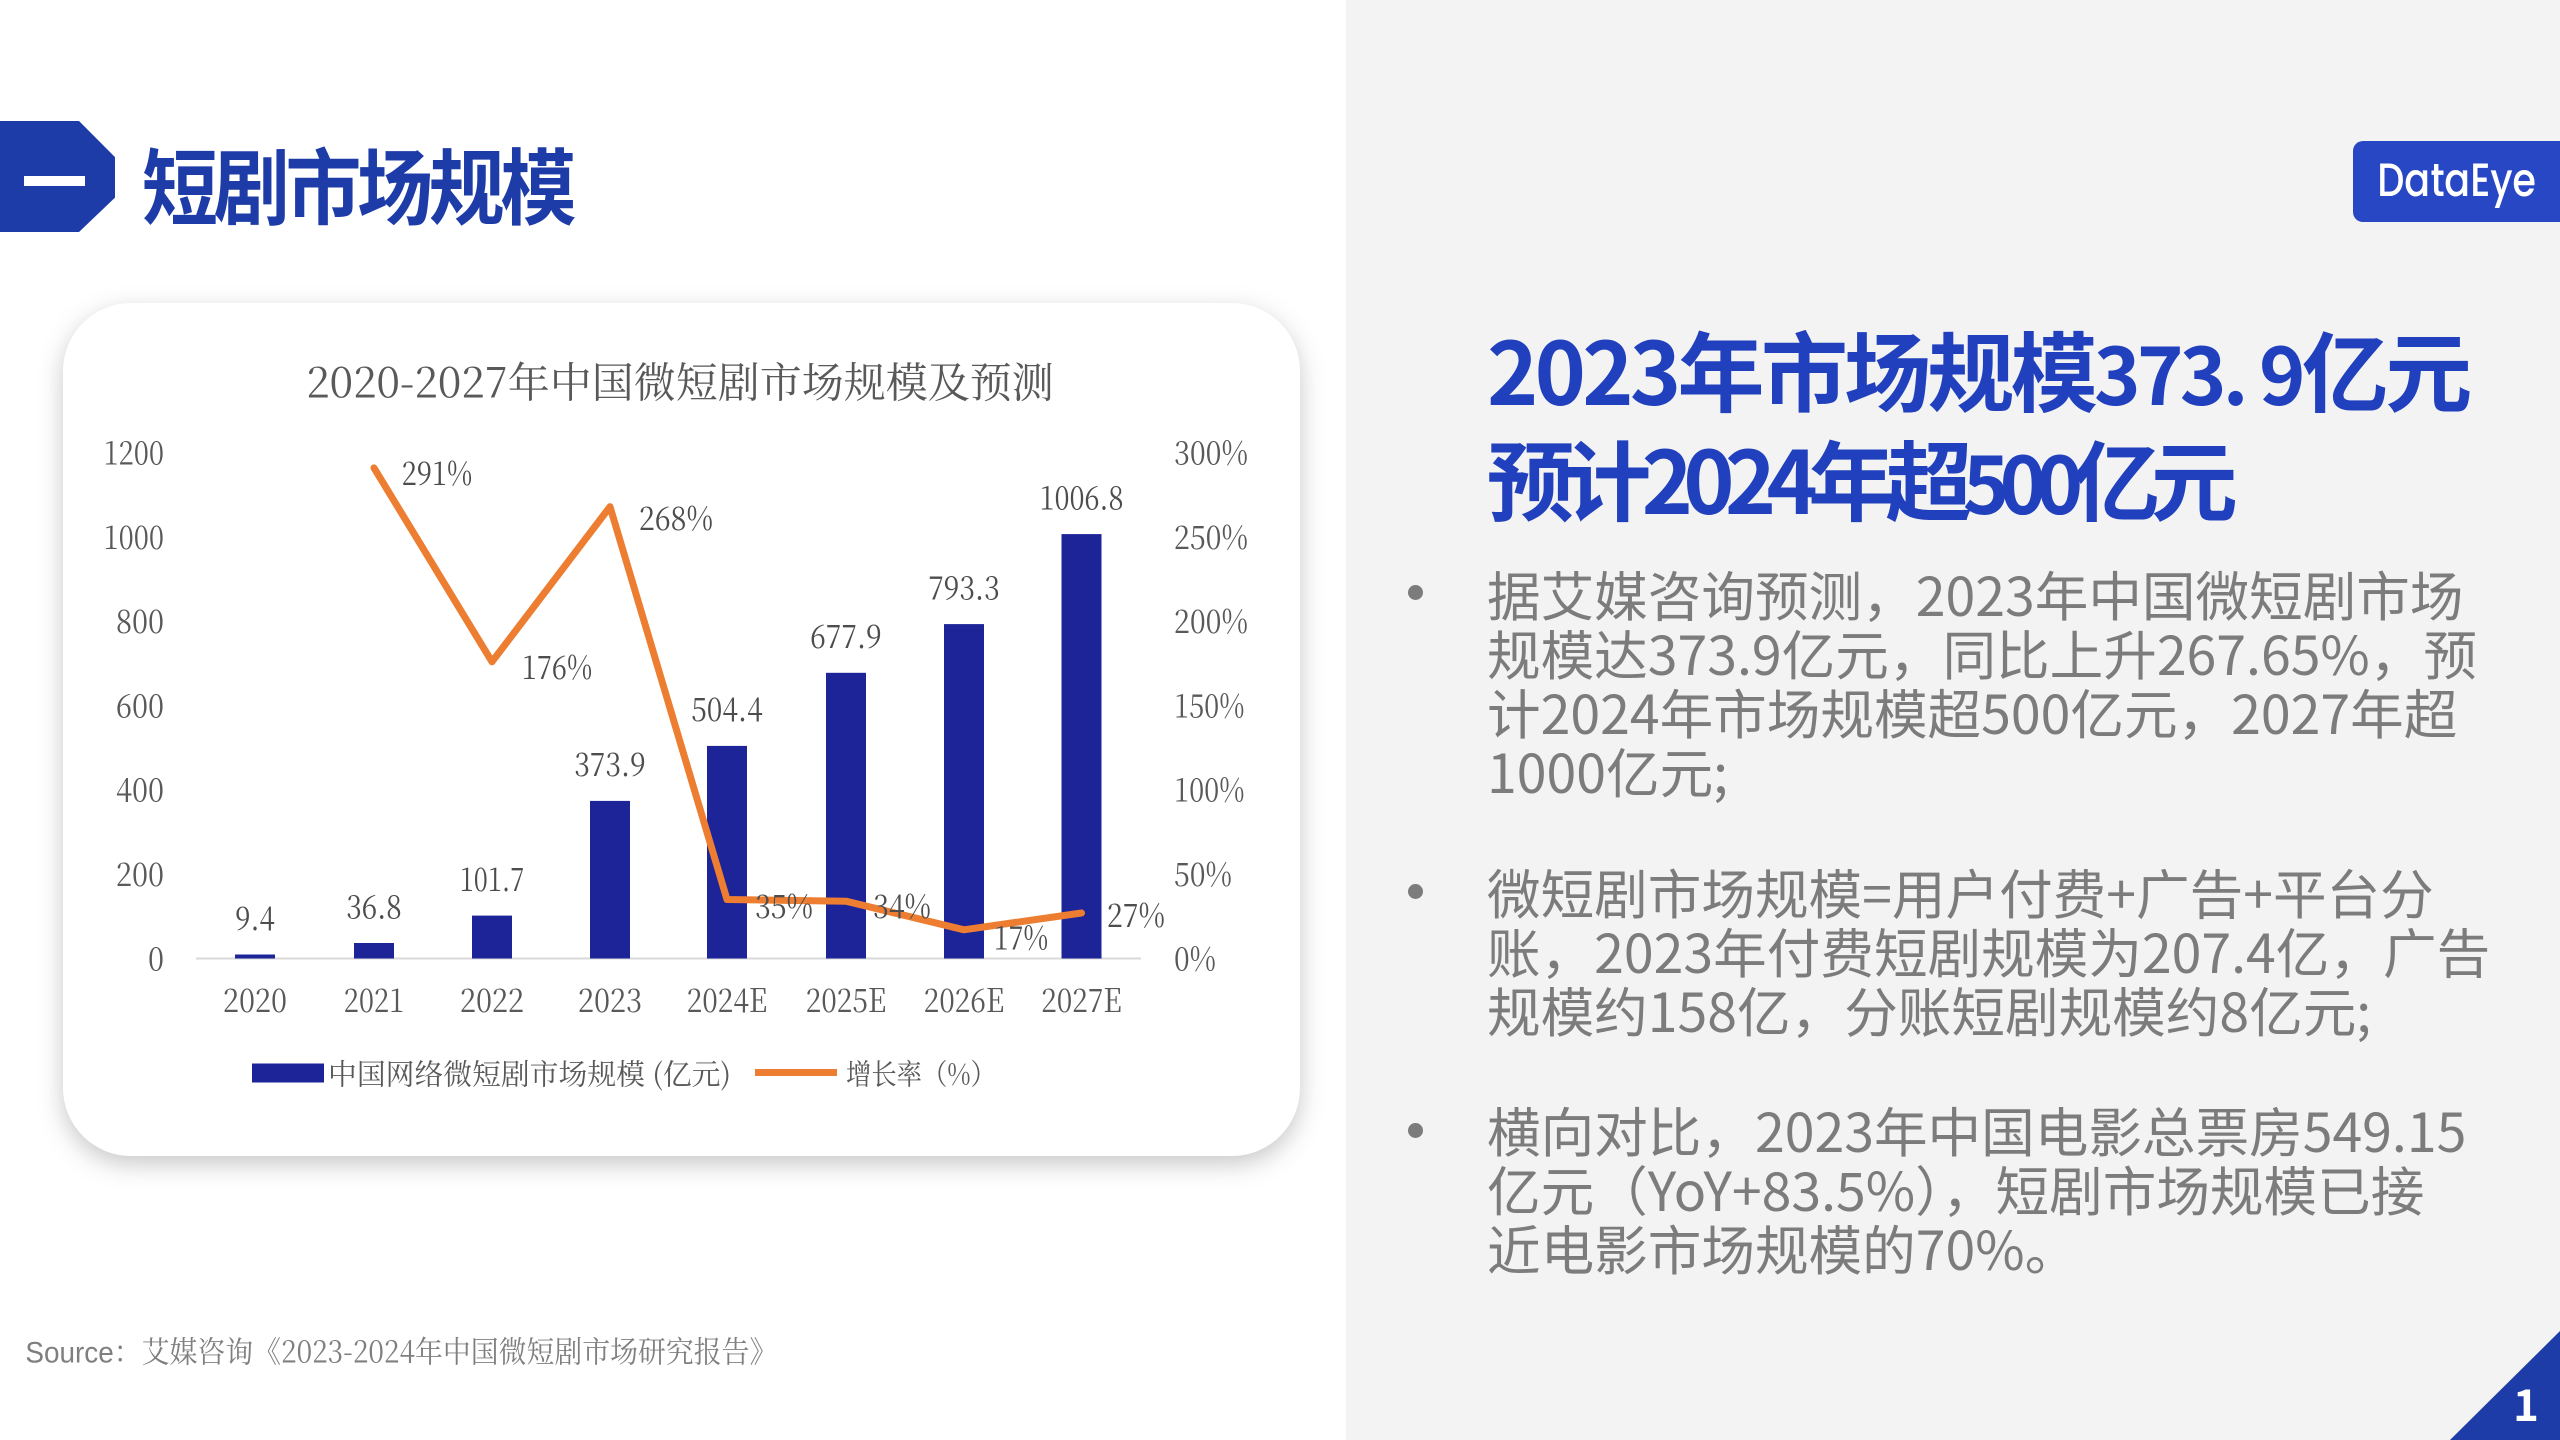 The width and height of the screenshot is (2560, 1440). What do you see at coordinates (784, 904) in the screenshot?
I see `svg-text: 35%` at bounding box center [784, 904].